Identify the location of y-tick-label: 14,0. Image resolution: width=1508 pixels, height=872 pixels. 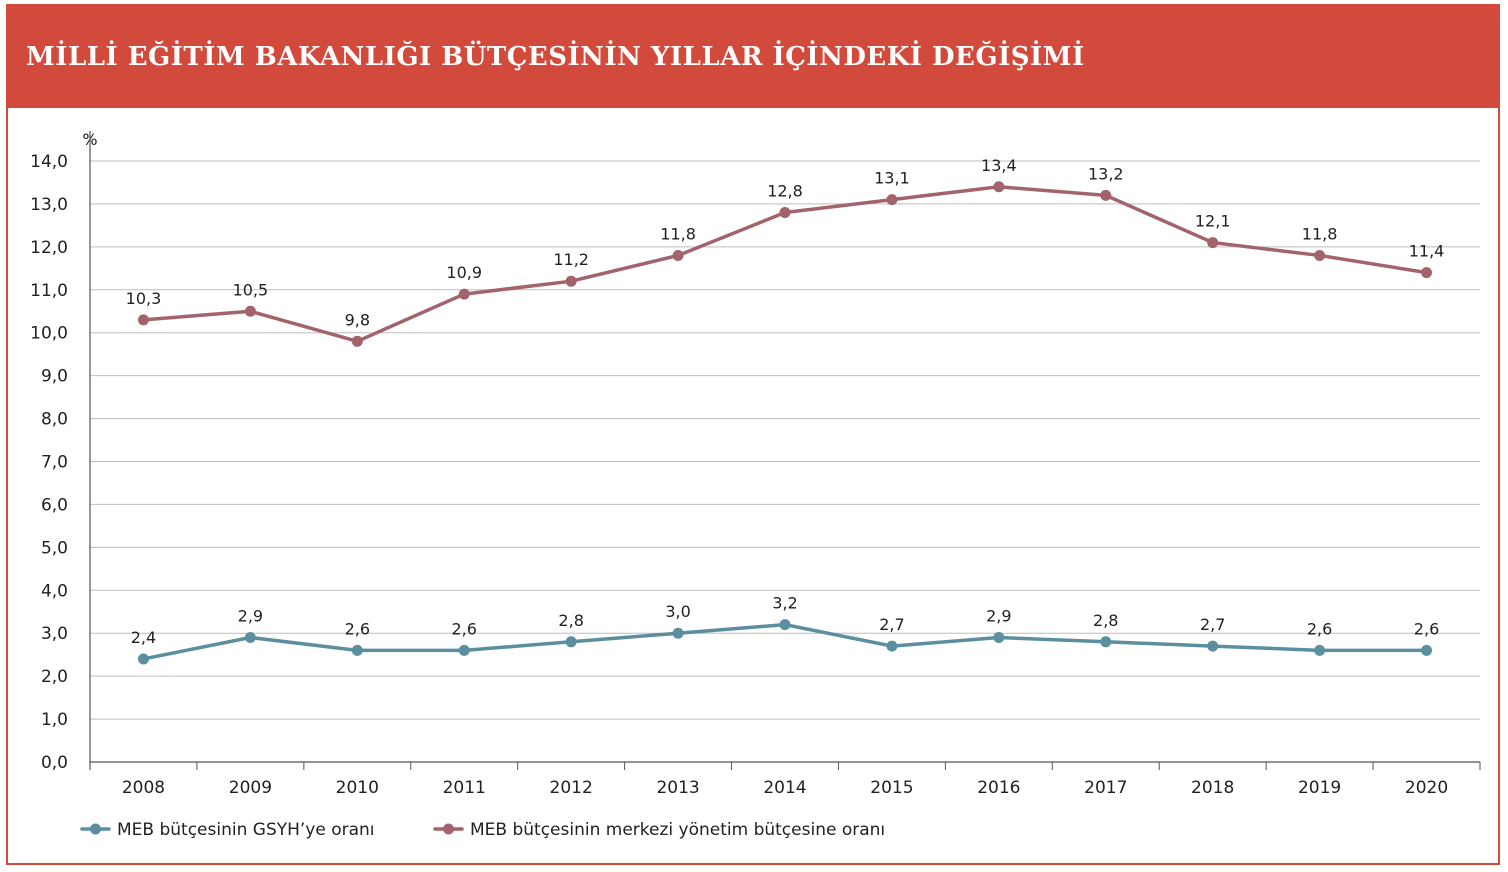
(49, 162).